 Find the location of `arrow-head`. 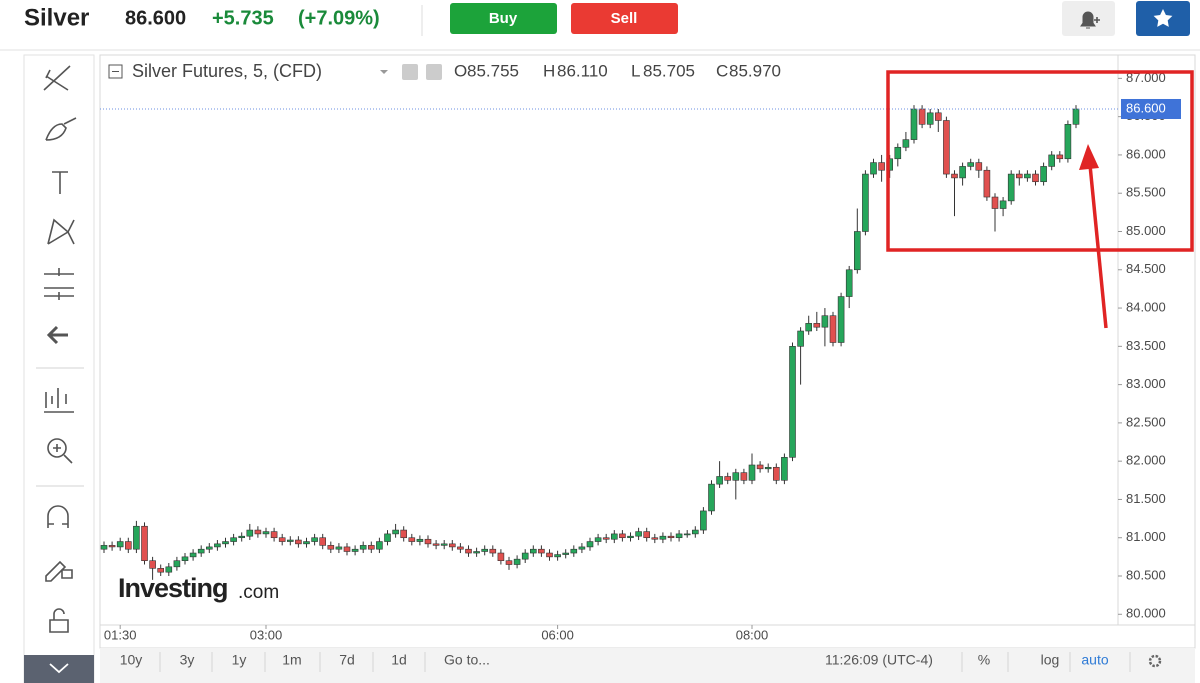

arrow-head is located at coordinates (1089, 157).